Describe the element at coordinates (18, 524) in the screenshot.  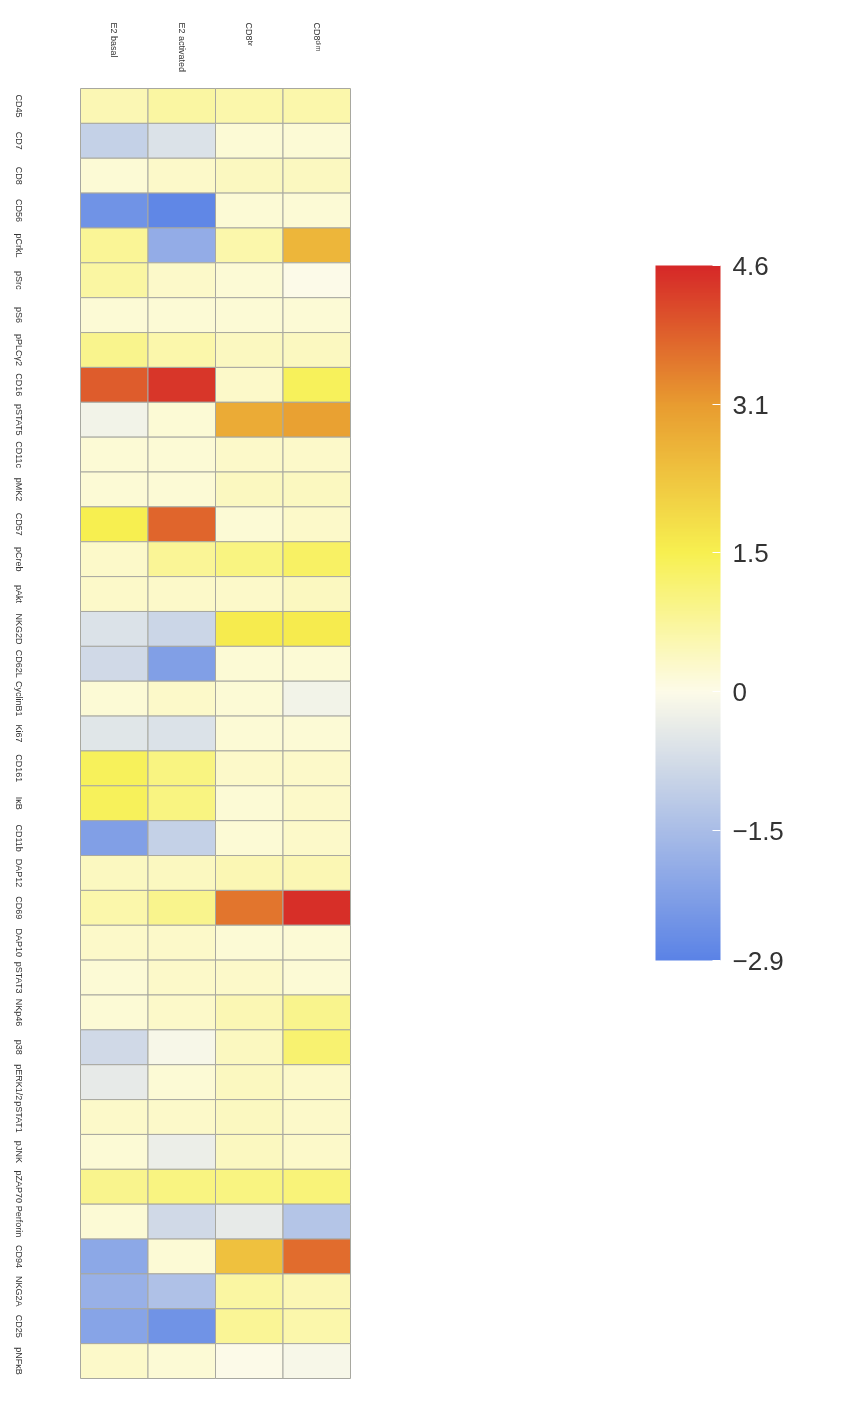
I see `y-tick-label: CD57` at that location.